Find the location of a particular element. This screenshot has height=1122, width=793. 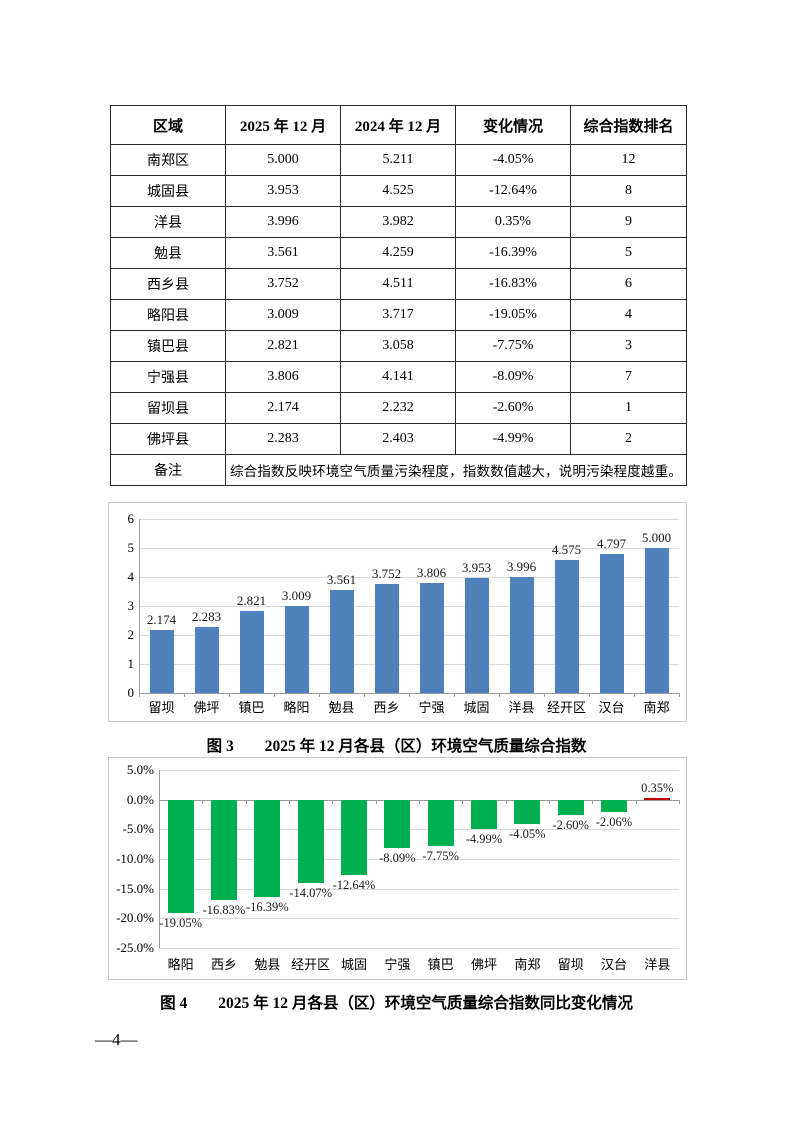

y-axis-tick-label: 3 is located at coordinates (131, 605).